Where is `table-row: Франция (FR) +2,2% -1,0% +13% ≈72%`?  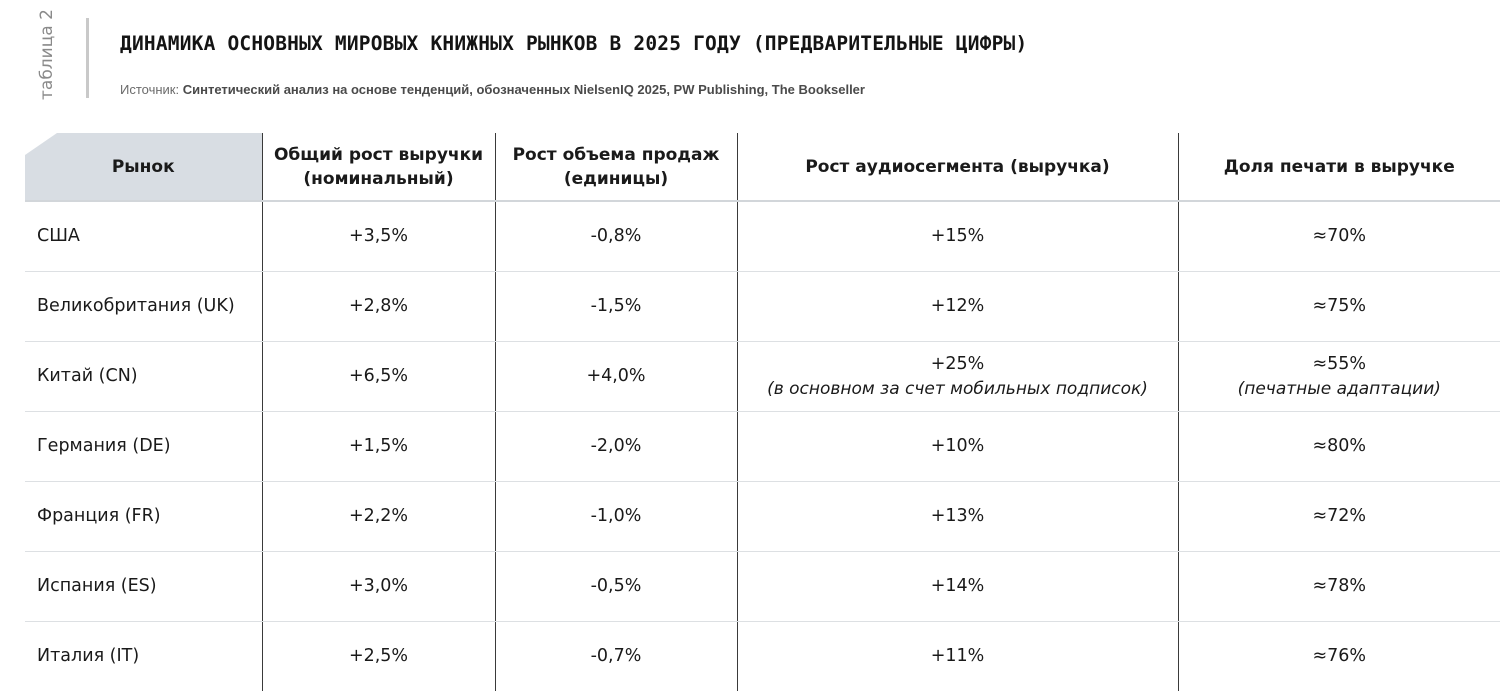 table-row: Франция (FR) +2,2% -1,0% +13% ≈72% is located at coordinates (762, 516).